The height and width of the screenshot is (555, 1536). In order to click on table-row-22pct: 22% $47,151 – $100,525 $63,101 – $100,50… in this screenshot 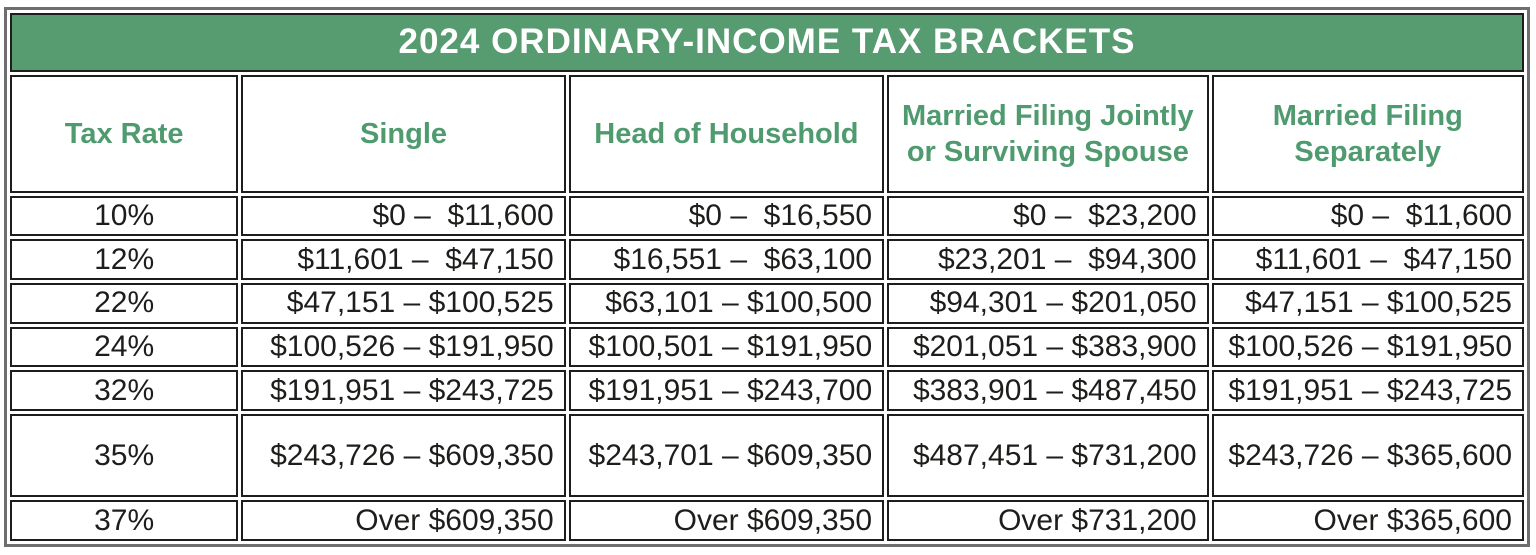, I will do `click(767, 303)`.